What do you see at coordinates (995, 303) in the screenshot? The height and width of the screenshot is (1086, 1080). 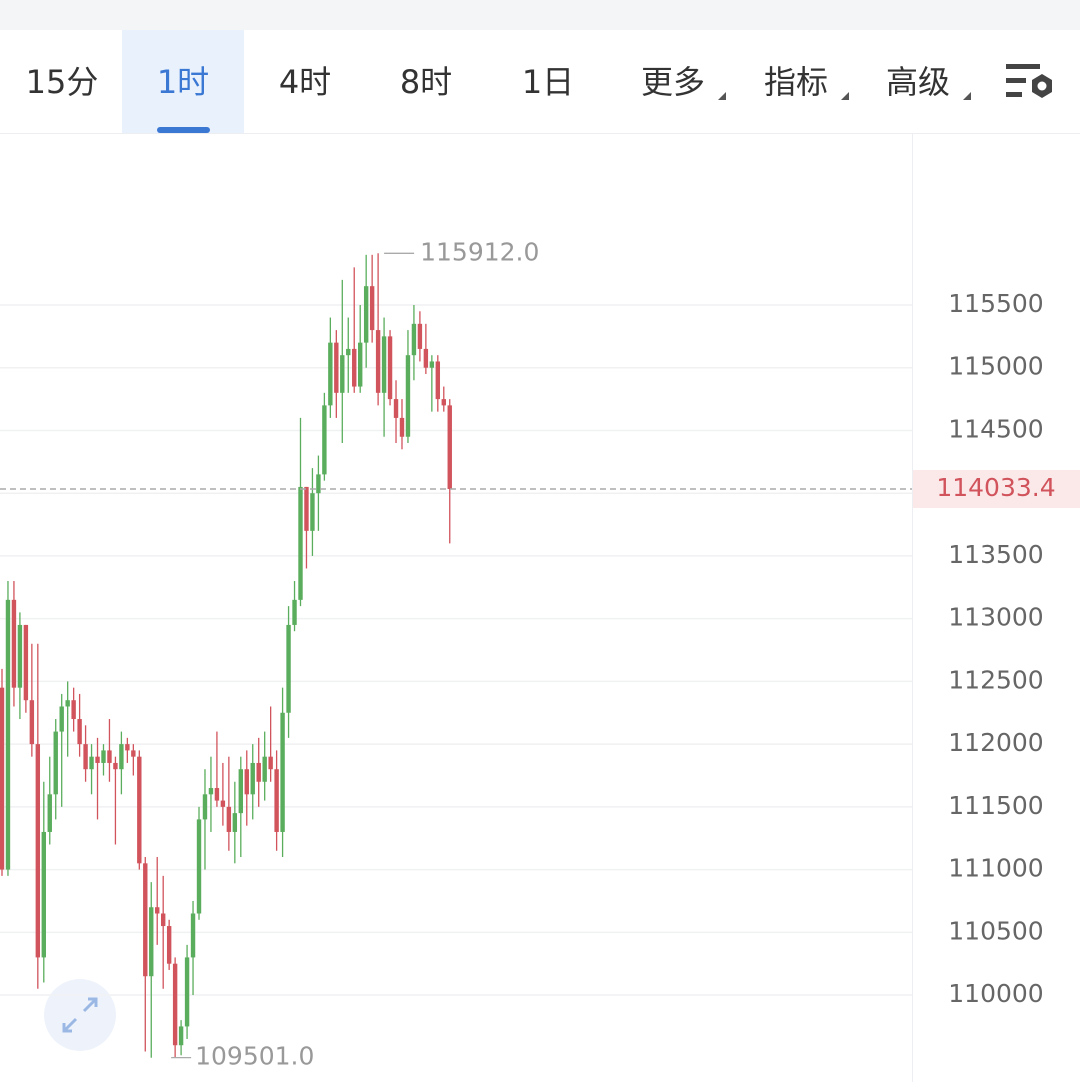 I see `y-tick-label: 115500` at bounding box center [995, 303].